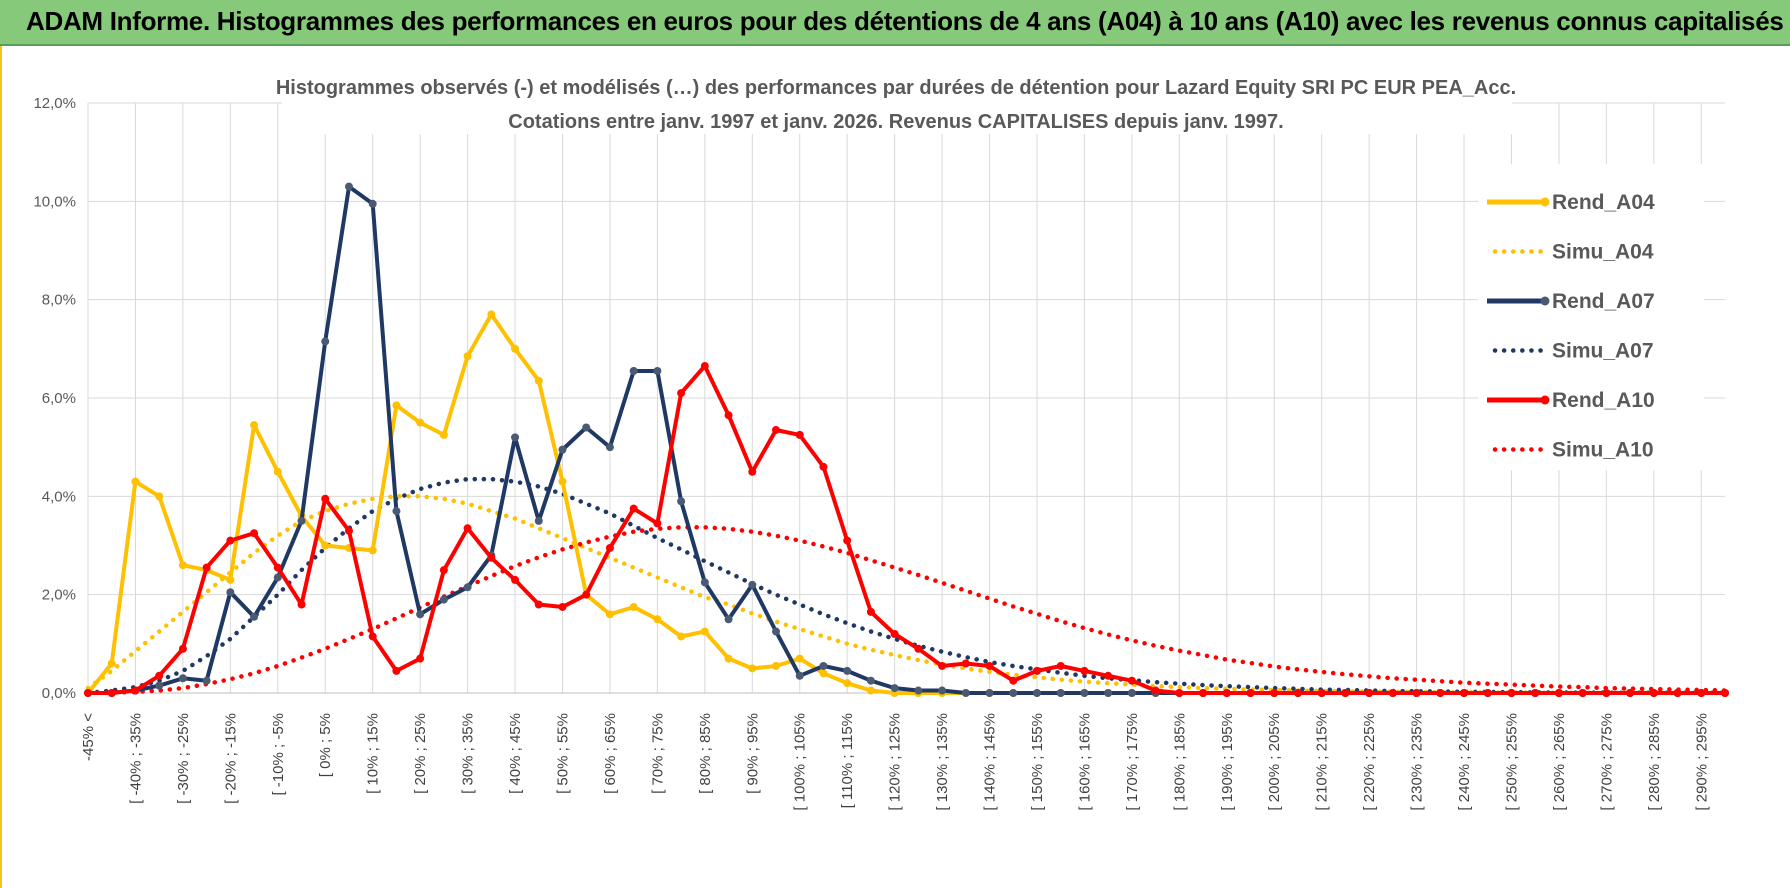 This screenshot has height=888, width=1790. I want to click on x-tick-label: [ 210% ; 215%, so click(1322, 762).